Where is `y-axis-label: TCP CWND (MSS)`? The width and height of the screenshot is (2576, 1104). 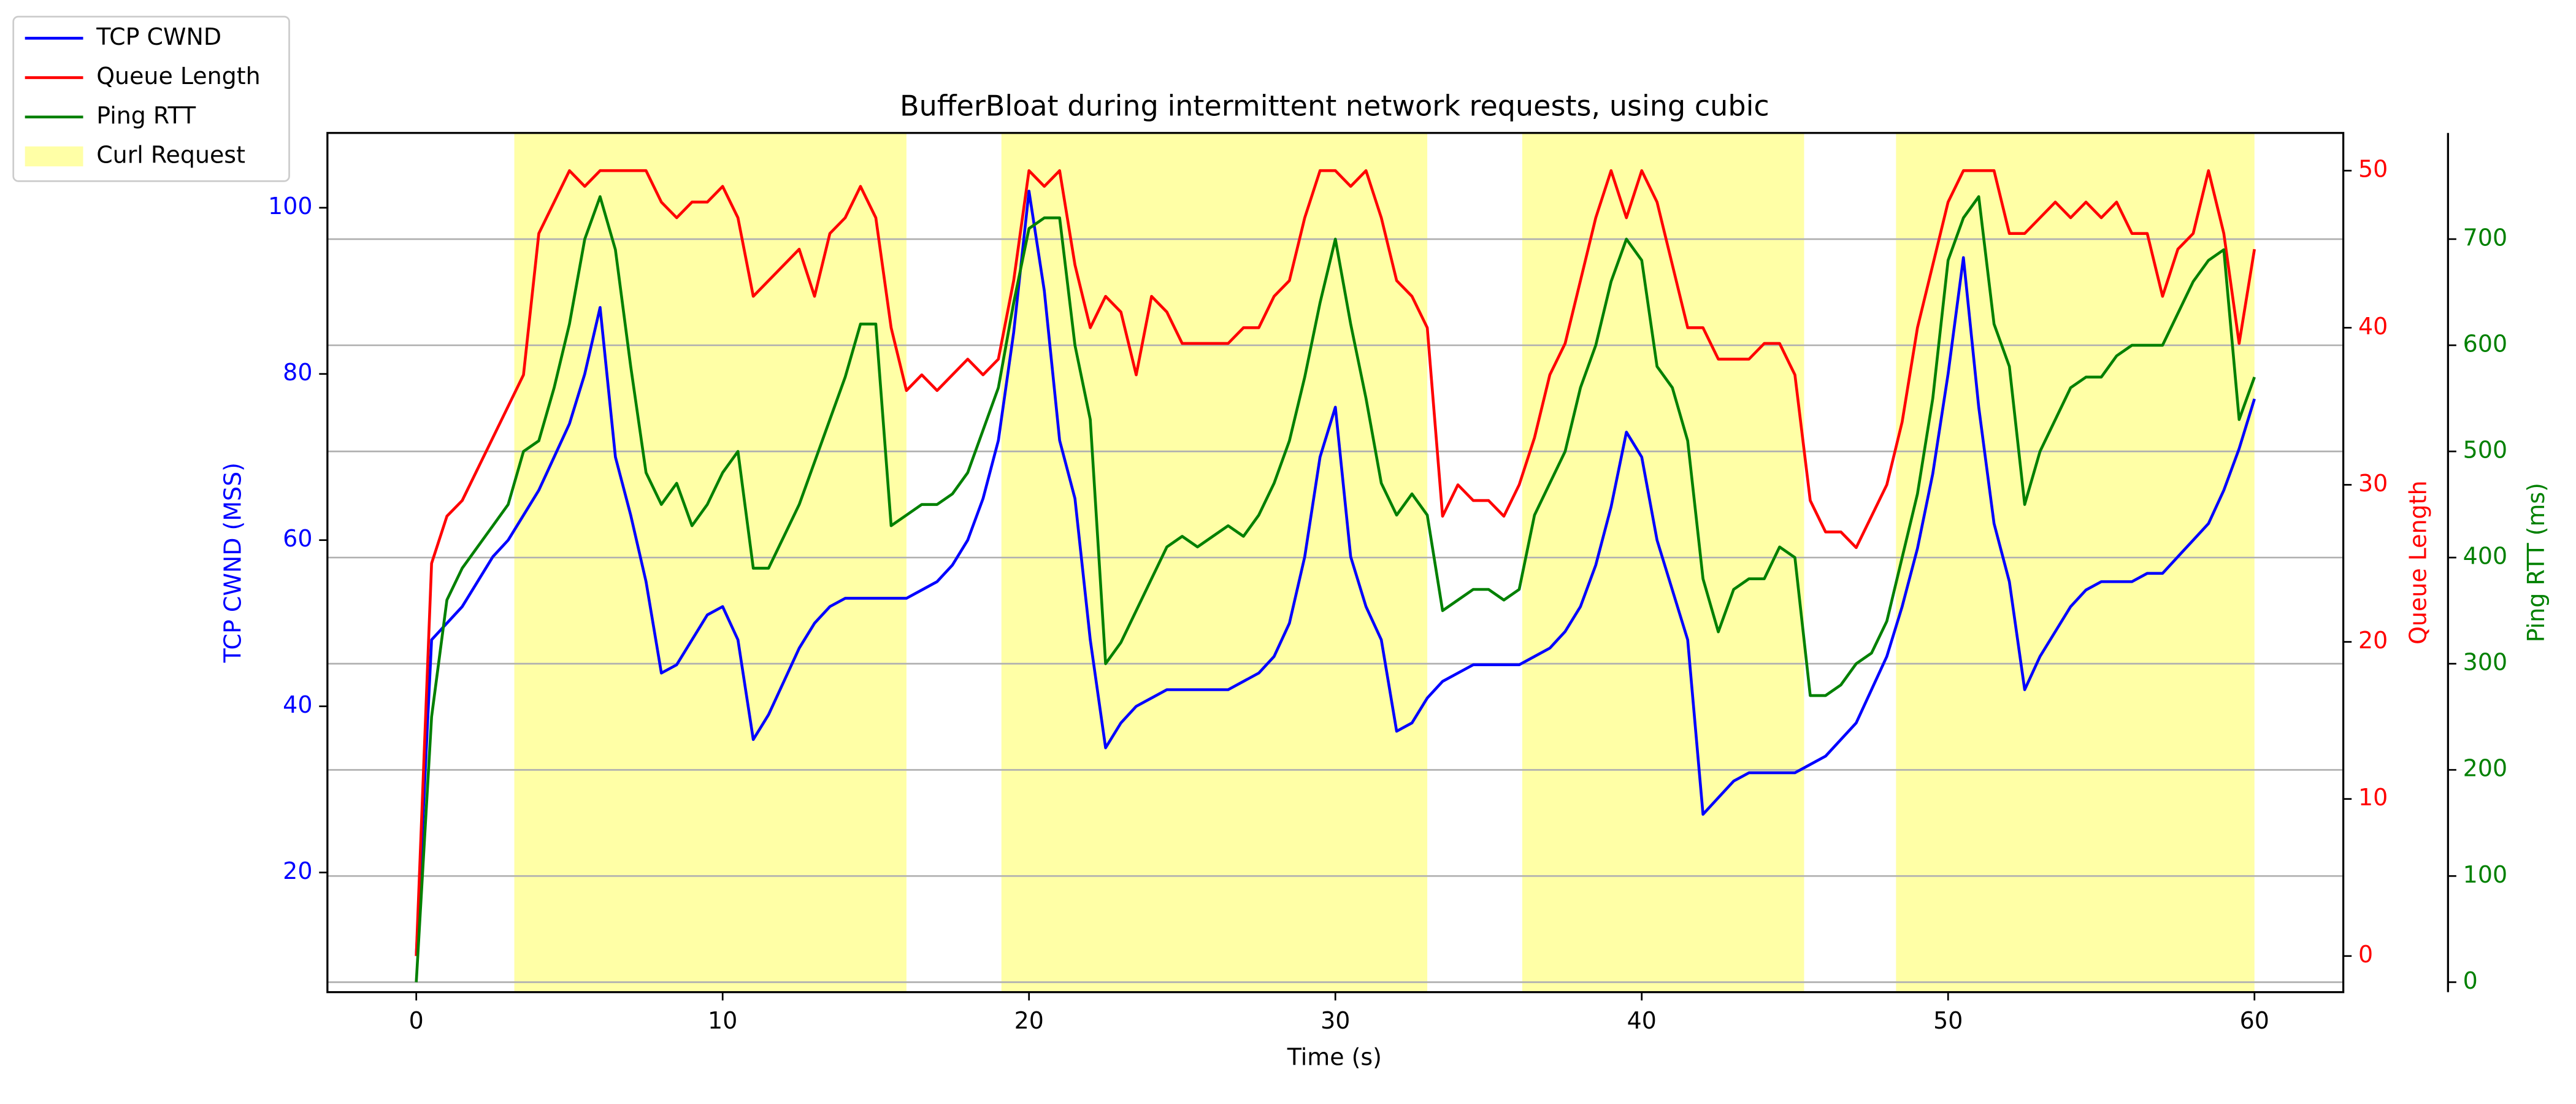 y-axis-label: TCP CWND (MSS) is located at coordinates (233, 562).